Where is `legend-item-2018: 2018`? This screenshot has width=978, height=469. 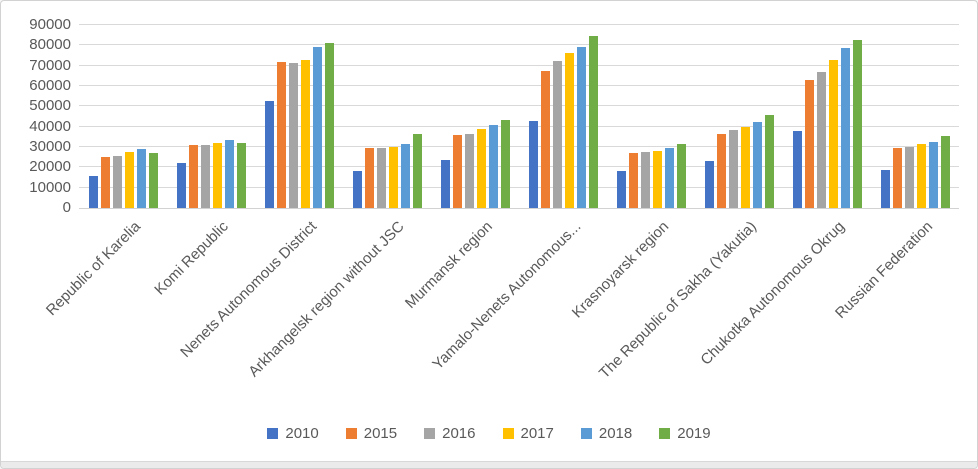
legend-item-2018: 2018 is located at coordinates (606, 433).